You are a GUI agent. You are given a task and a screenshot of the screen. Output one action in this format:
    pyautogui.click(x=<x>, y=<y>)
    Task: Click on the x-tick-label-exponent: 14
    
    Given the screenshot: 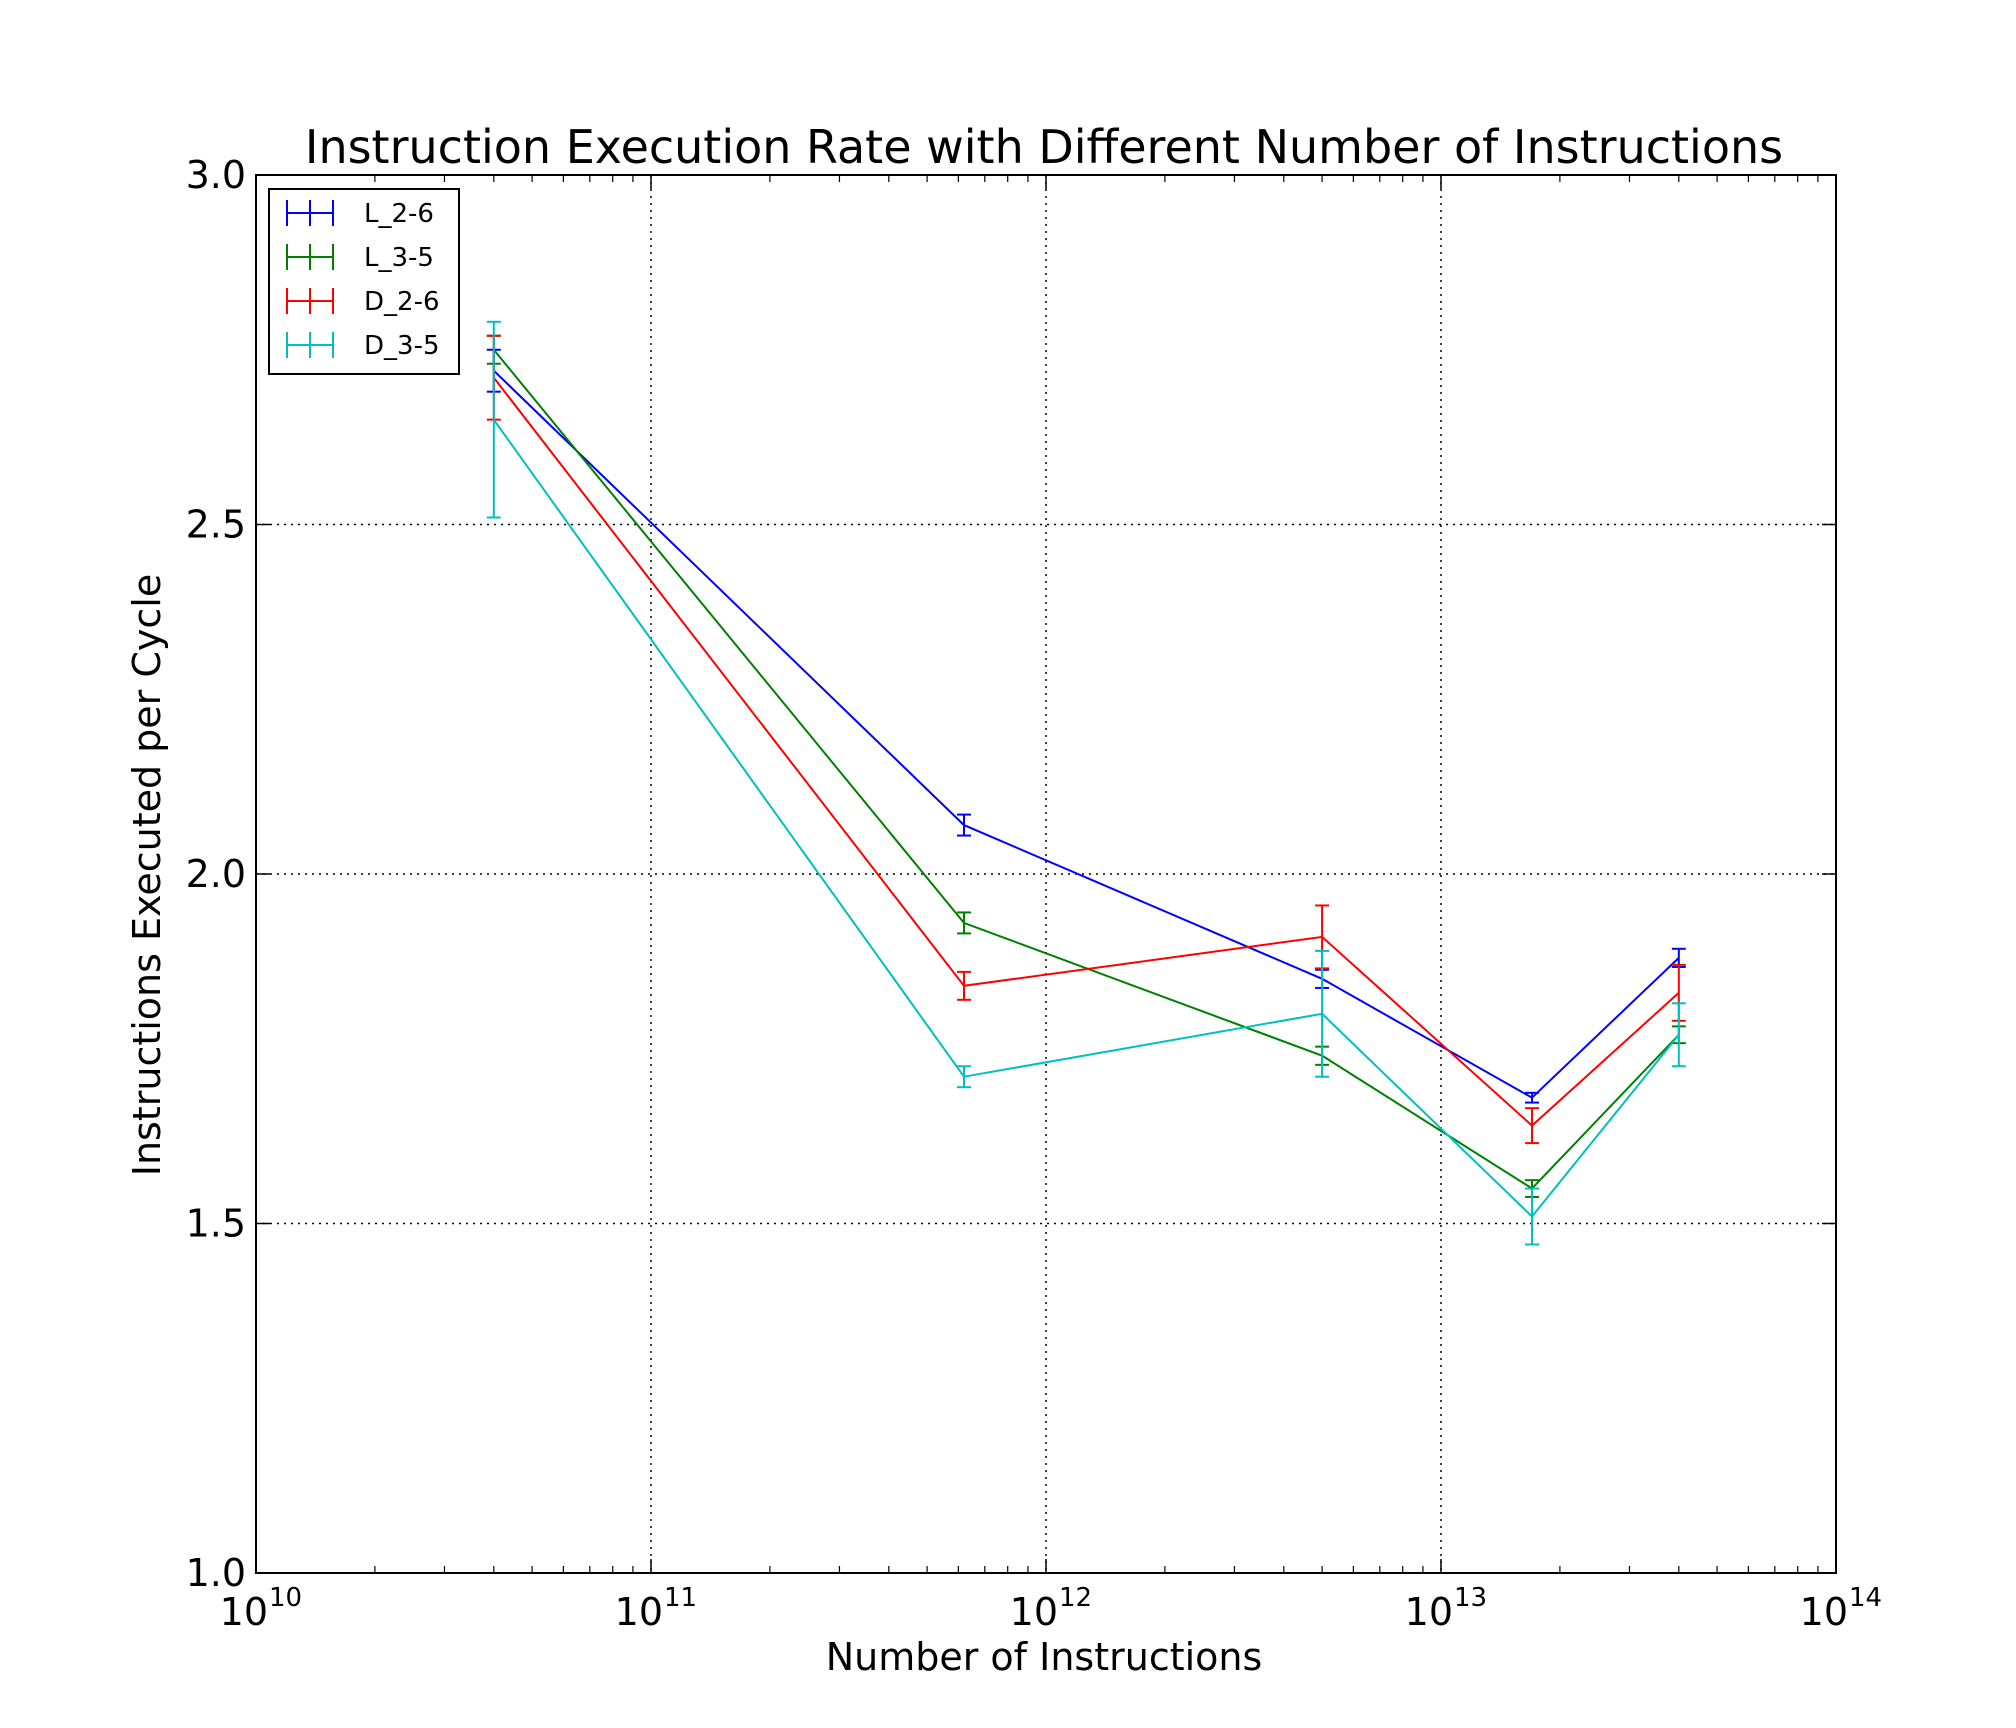 What is the action you would take?
    pyautogui.click(x=1865, y=1598)
    